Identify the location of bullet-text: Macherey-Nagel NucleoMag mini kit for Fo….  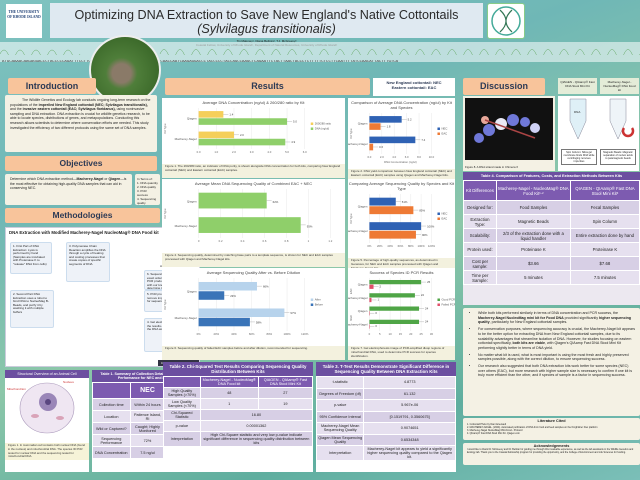
(521, 317).